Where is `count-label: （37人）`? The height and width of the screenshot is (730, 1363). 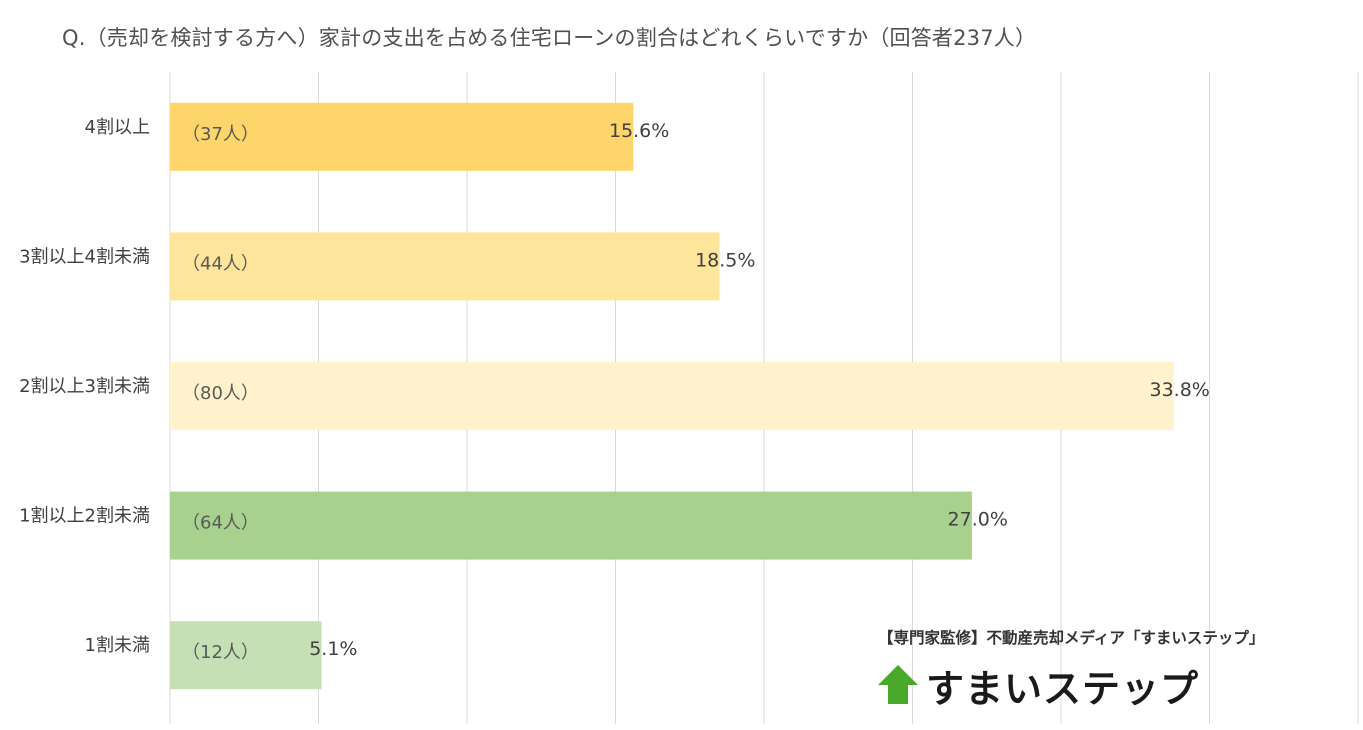
count-label: （37人） is located at coordinates (220, 134).